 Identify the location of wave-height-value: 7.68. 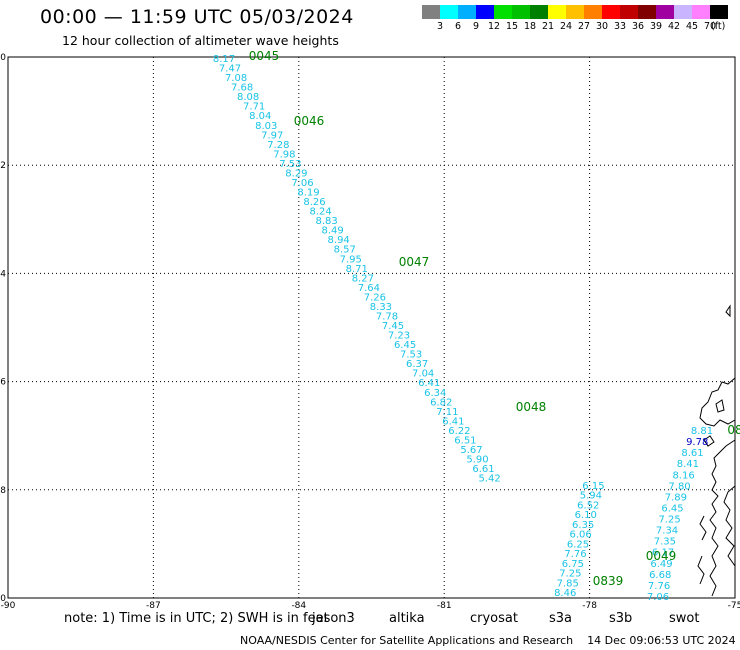
(242, 88).